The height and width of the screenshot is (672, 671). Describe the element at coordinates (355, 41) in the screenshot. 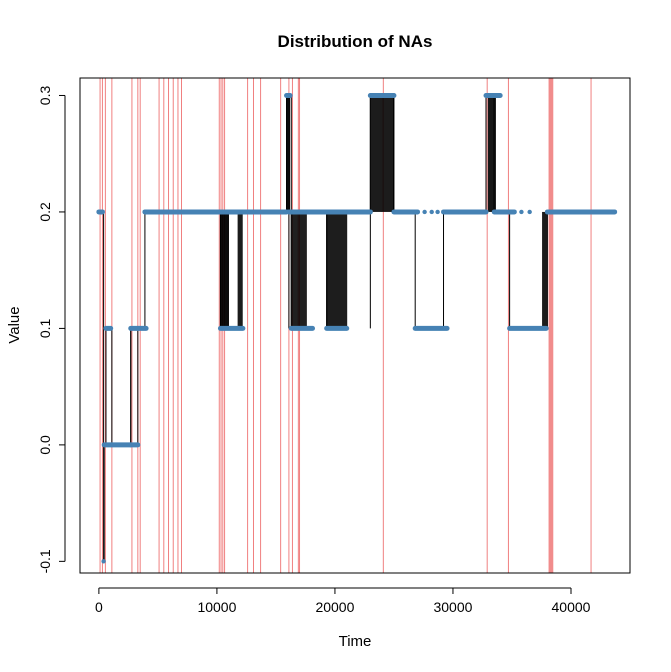

I see `chart-title: Distribution of NAs` at that location.